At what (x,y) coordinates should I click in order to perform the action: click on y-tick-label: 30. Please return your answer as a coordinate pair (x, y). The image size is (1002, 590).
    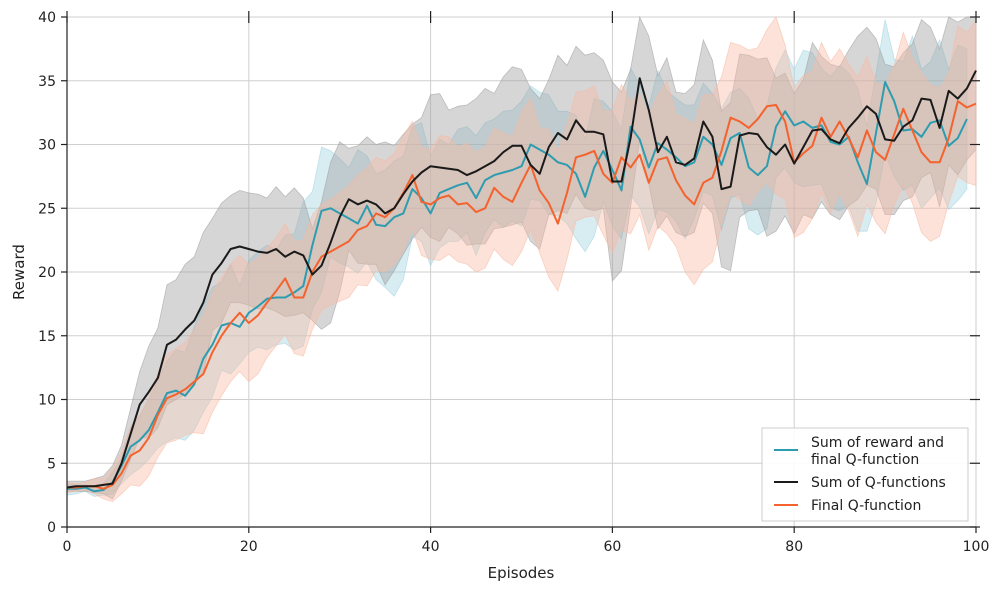
    Looking at the image, I should click on (47, 146).